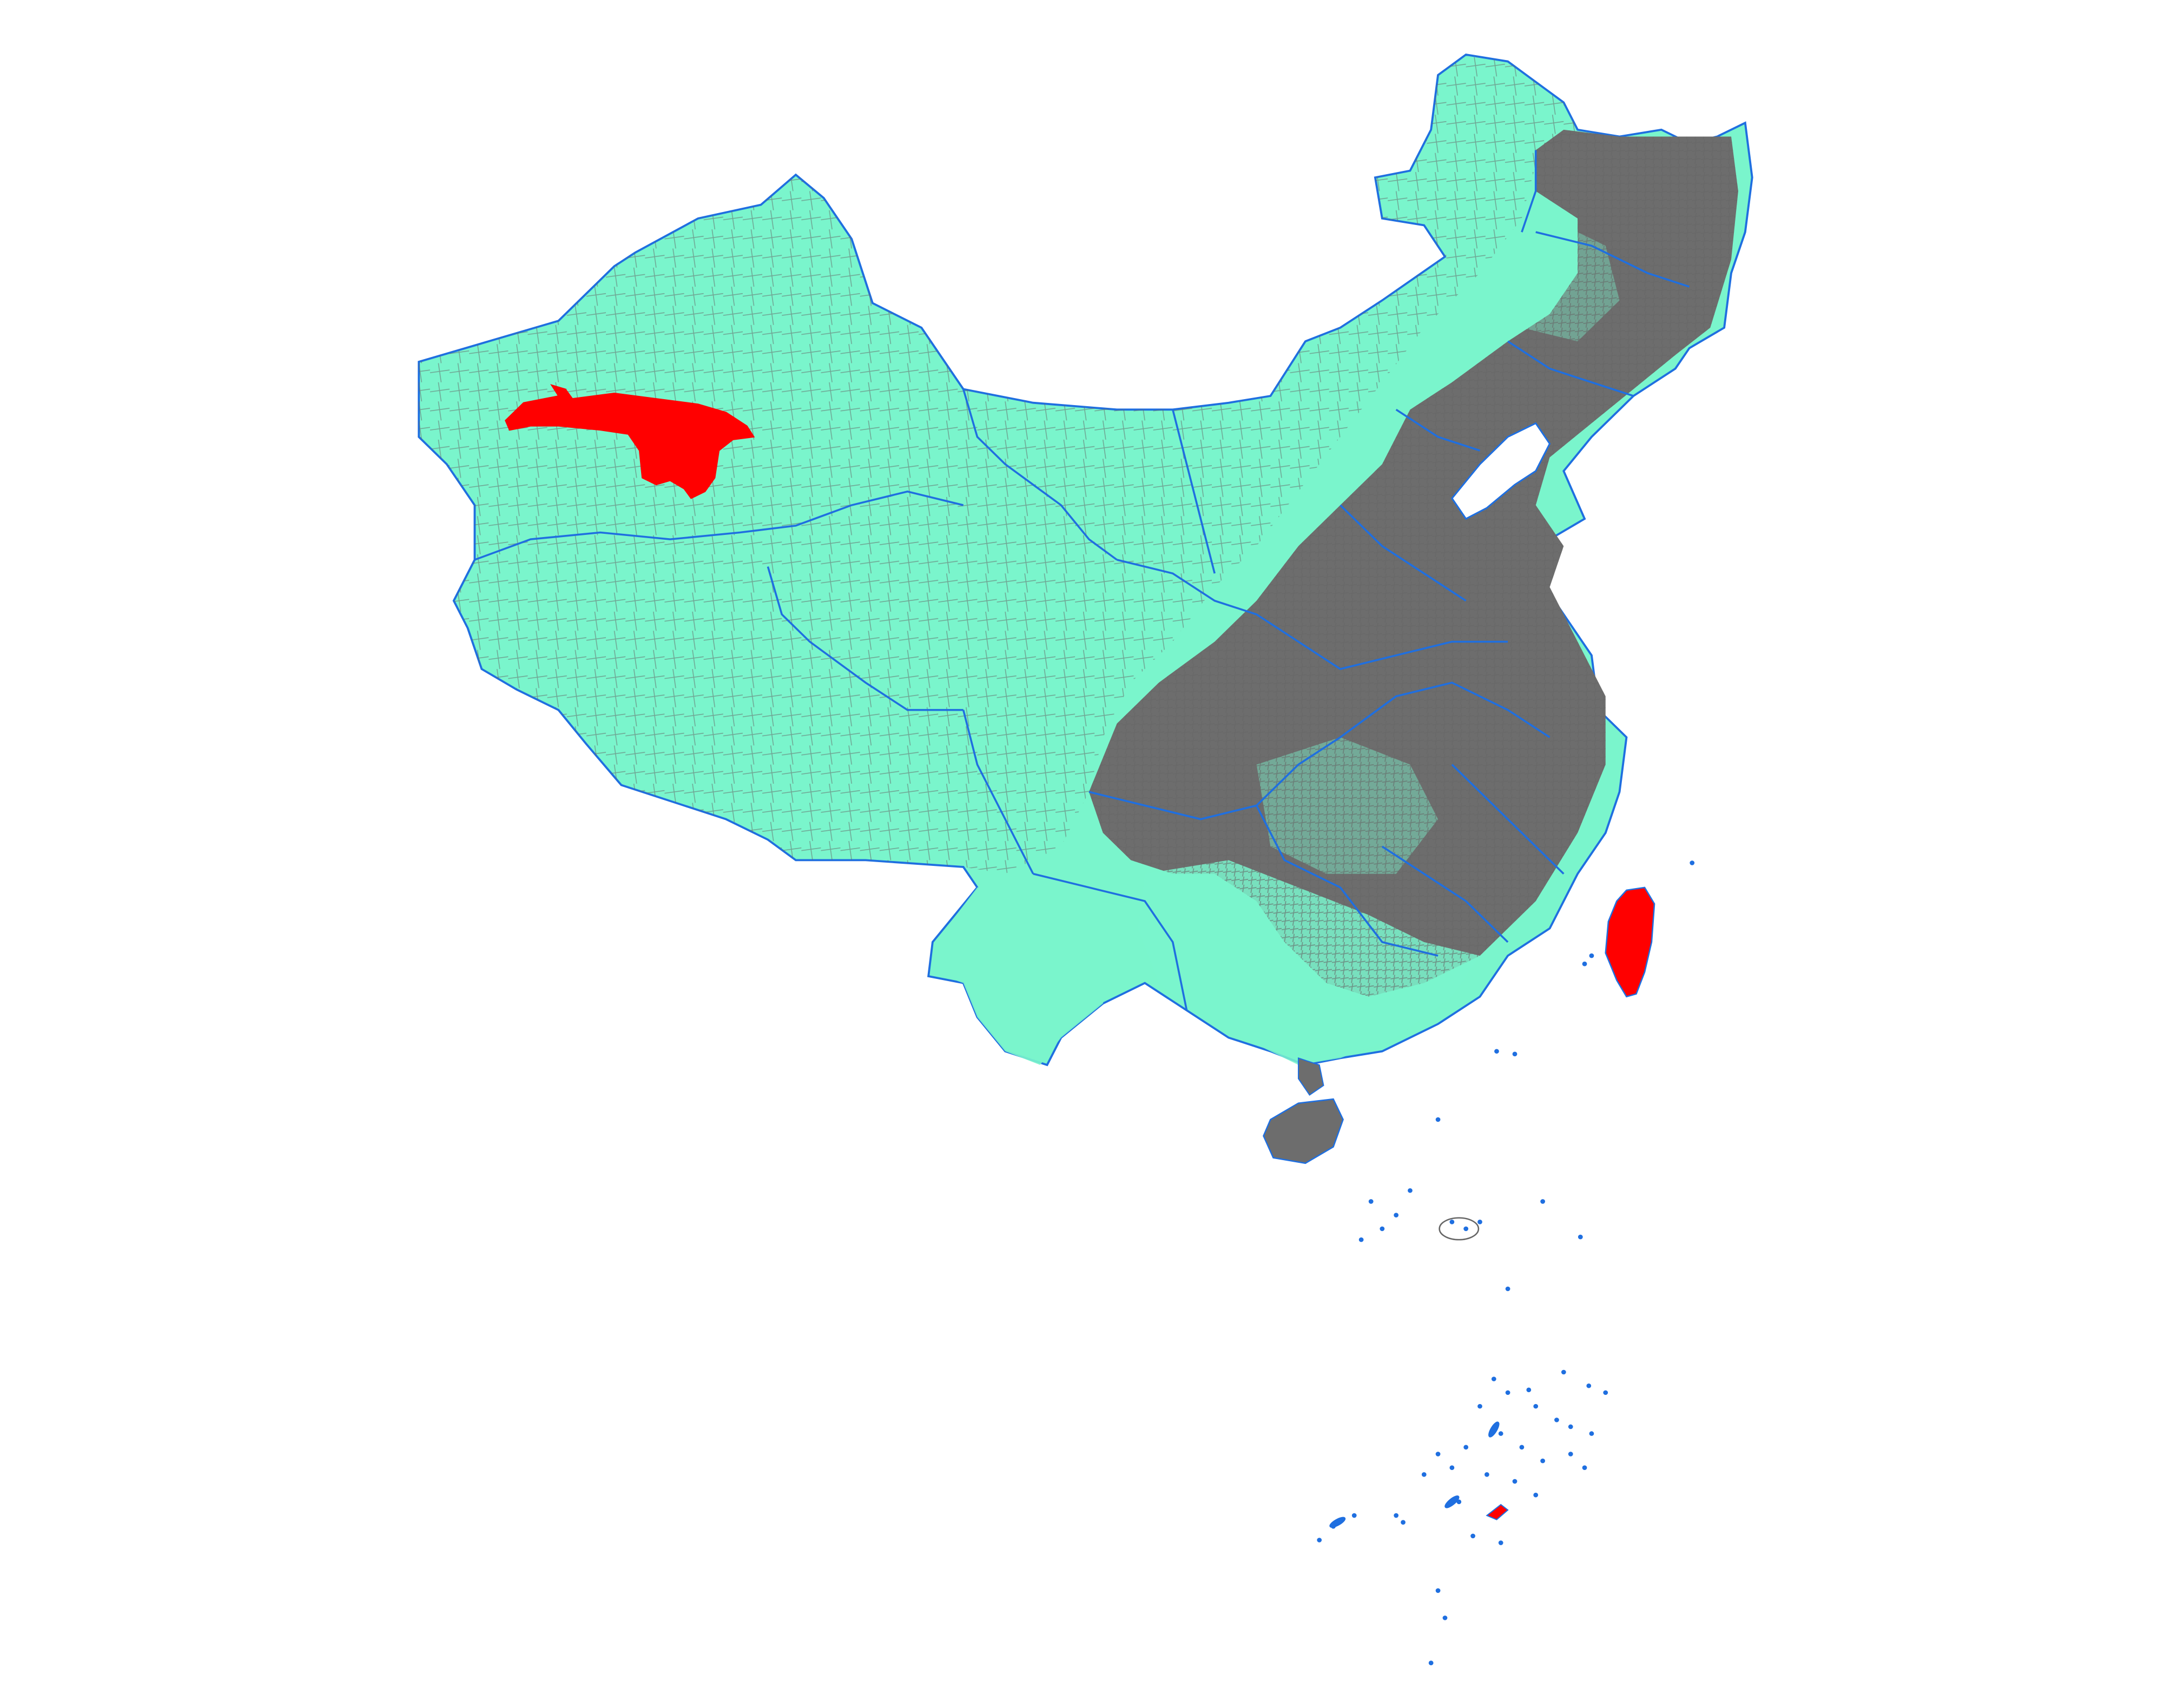 This screenshot has width=2164, height=1708. Describe the element at coordinates (1498, 1512) in the screenshot. I see `south-sea-islet` at that location.